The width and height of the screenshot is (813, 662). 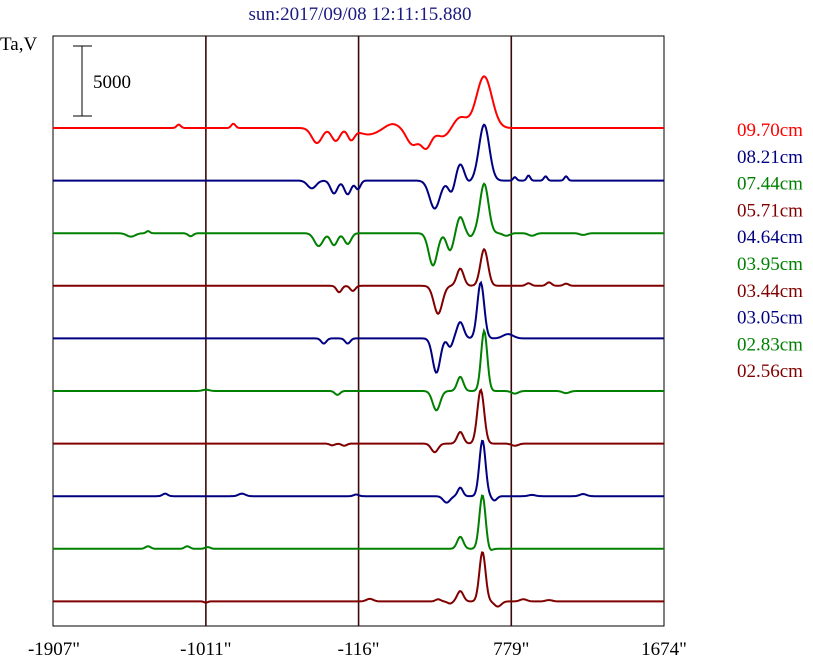 What do you see at coordinates (54, 649) in the screenshot?
I see `x-tick-label: -1907"` at bounding box center [54, 649].